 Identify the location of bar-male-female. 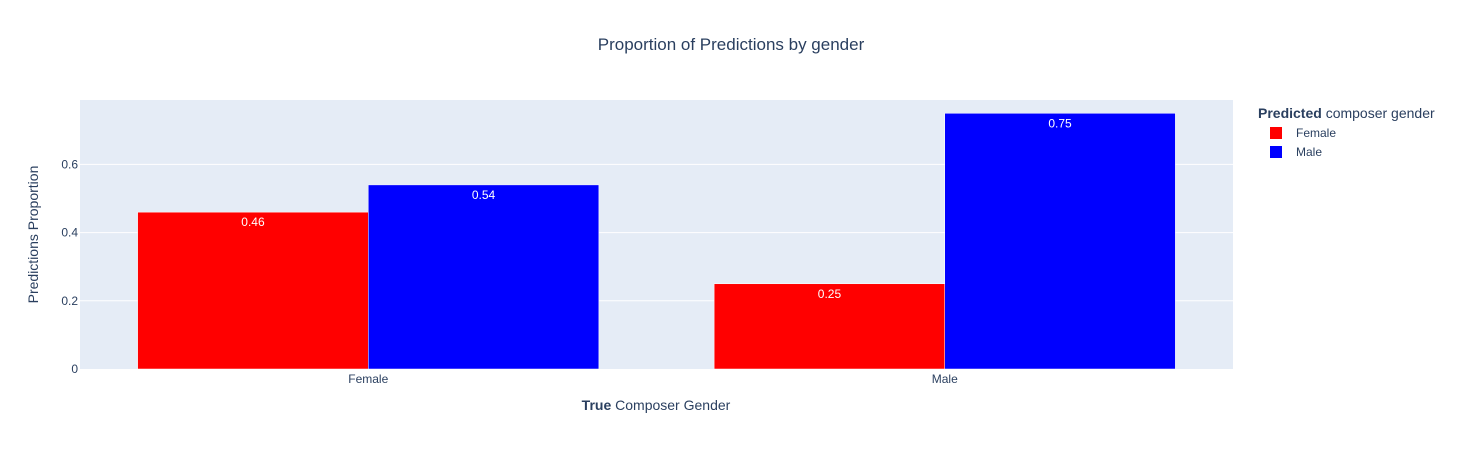
(484, 277).